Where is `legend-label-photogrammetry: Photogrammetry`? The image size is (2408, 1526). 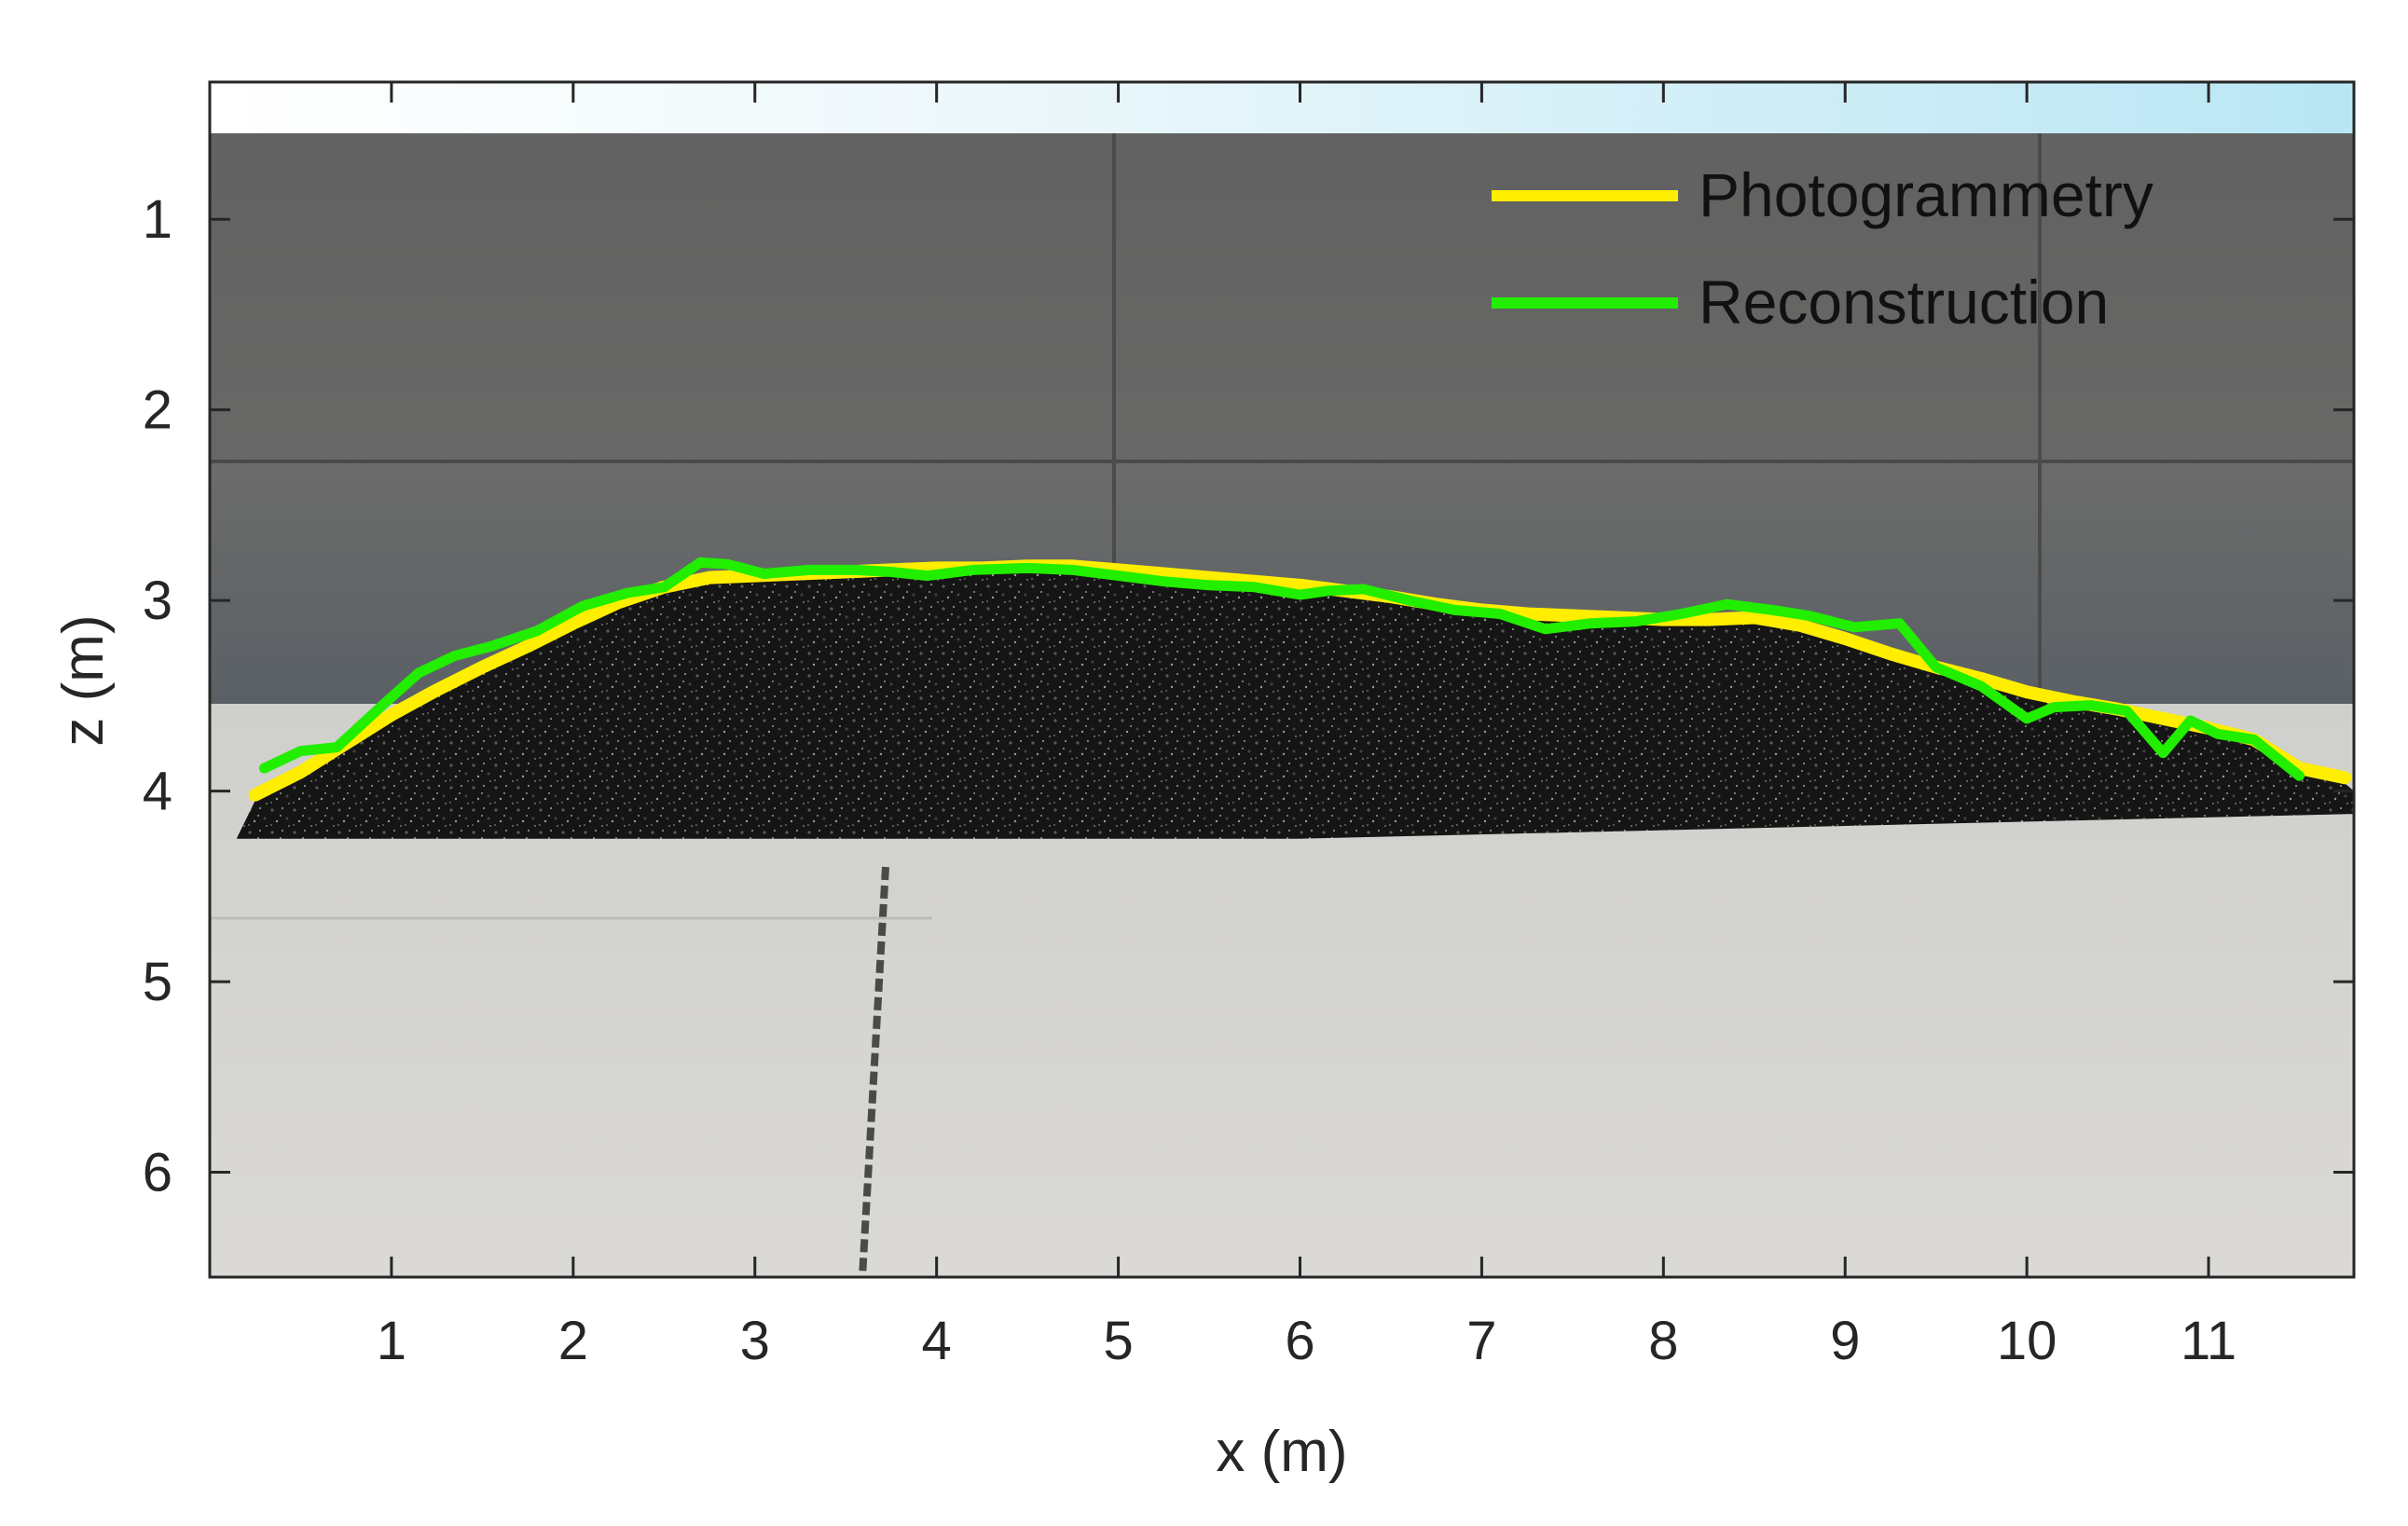
legend-label-photogrammetry: Photogrammetry is located at coordinates (1926, 194).